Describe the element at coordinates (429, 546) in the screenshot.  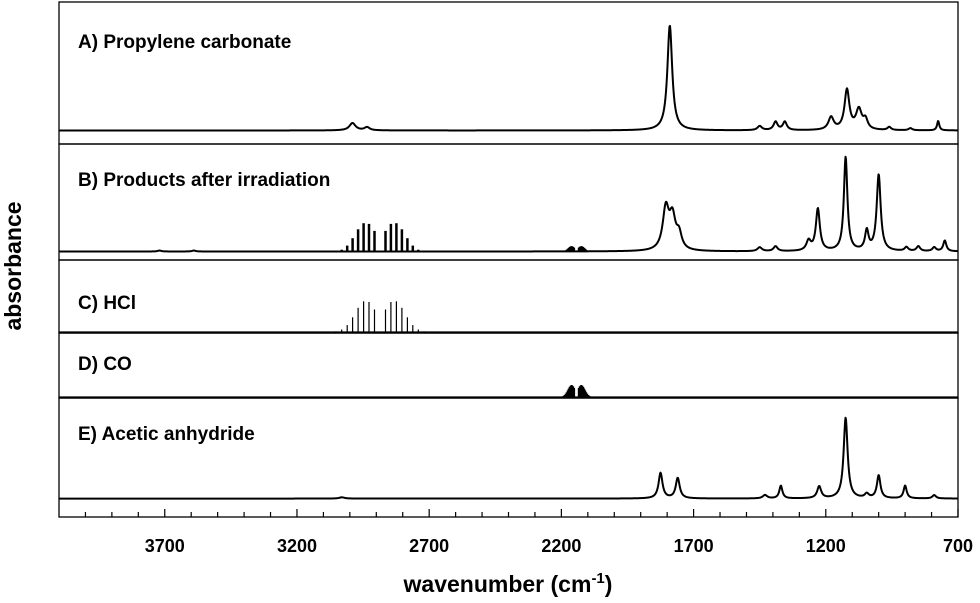
I see `x-tick-label: 2700` at that location.